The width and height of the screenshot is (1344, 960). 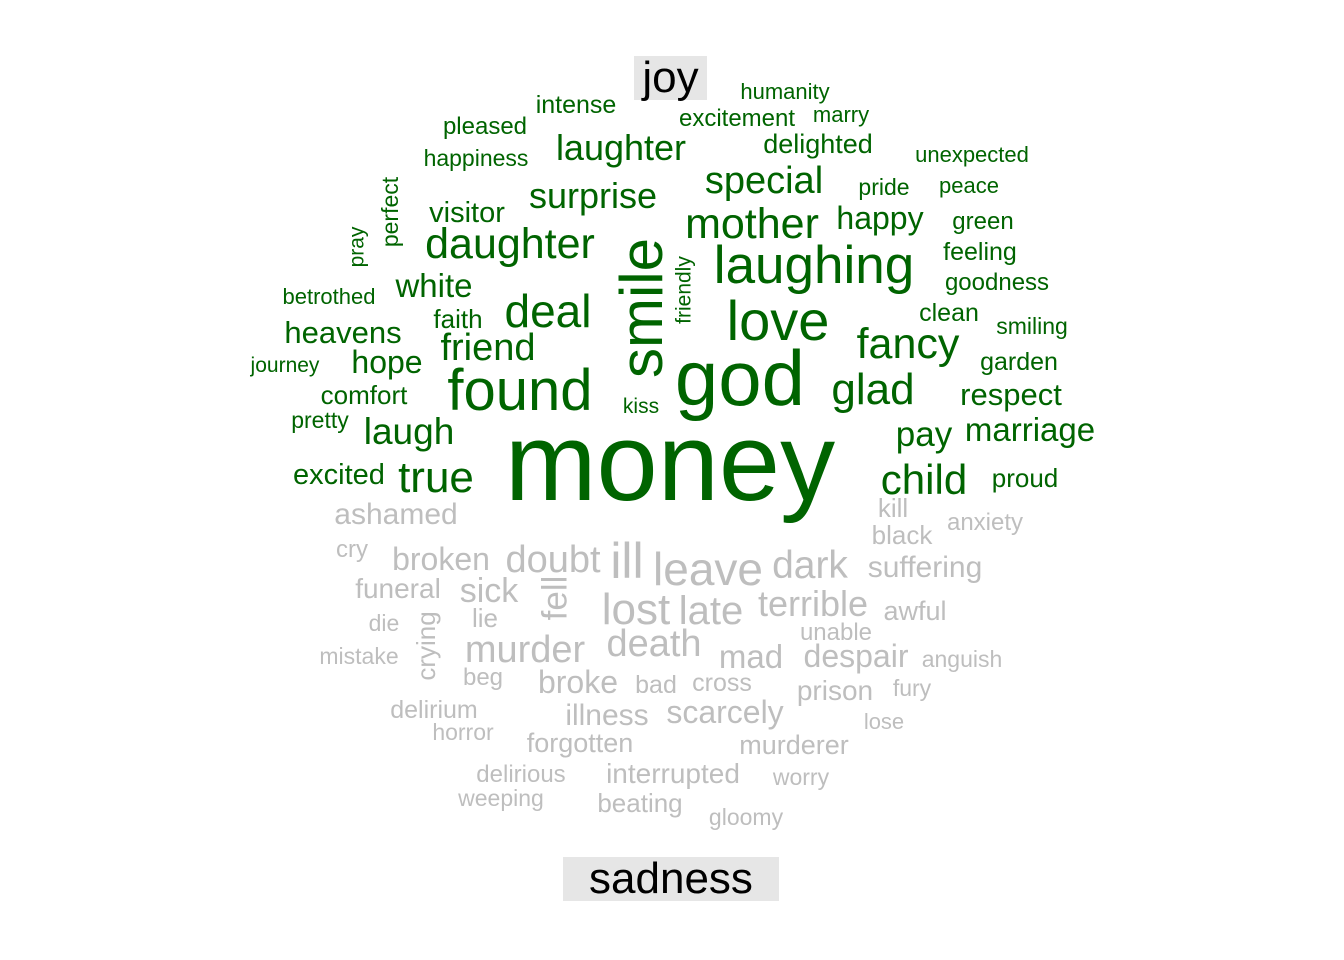 I want to click on word-marriage: marriage, so click(x=1030, y=429).